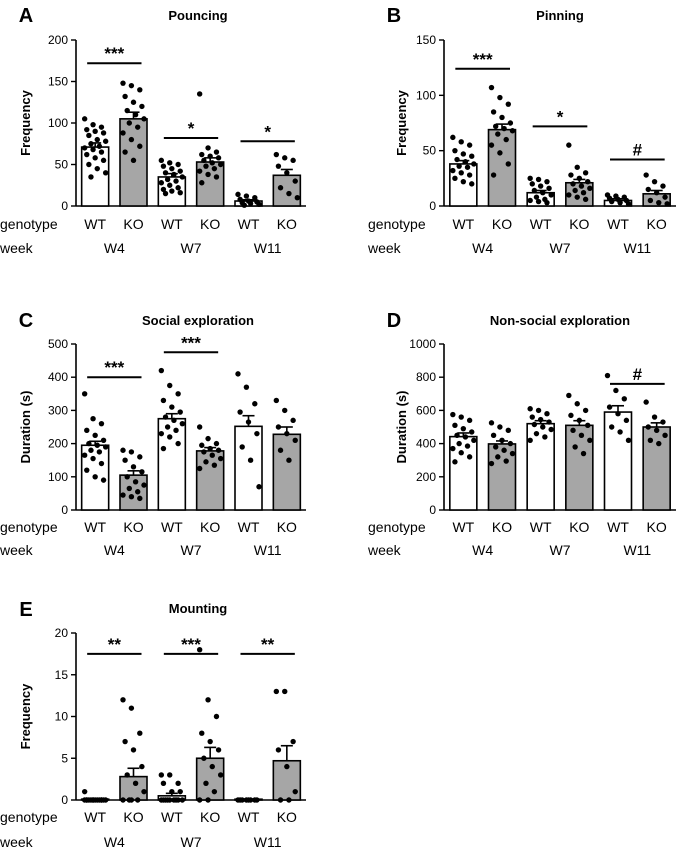 This screenshot has width=685, height=859. What do you see at coordinates (430, 151) in the screenshot?
I see `panel-b-ytick-label: 50` at bounding box center [430, 151].